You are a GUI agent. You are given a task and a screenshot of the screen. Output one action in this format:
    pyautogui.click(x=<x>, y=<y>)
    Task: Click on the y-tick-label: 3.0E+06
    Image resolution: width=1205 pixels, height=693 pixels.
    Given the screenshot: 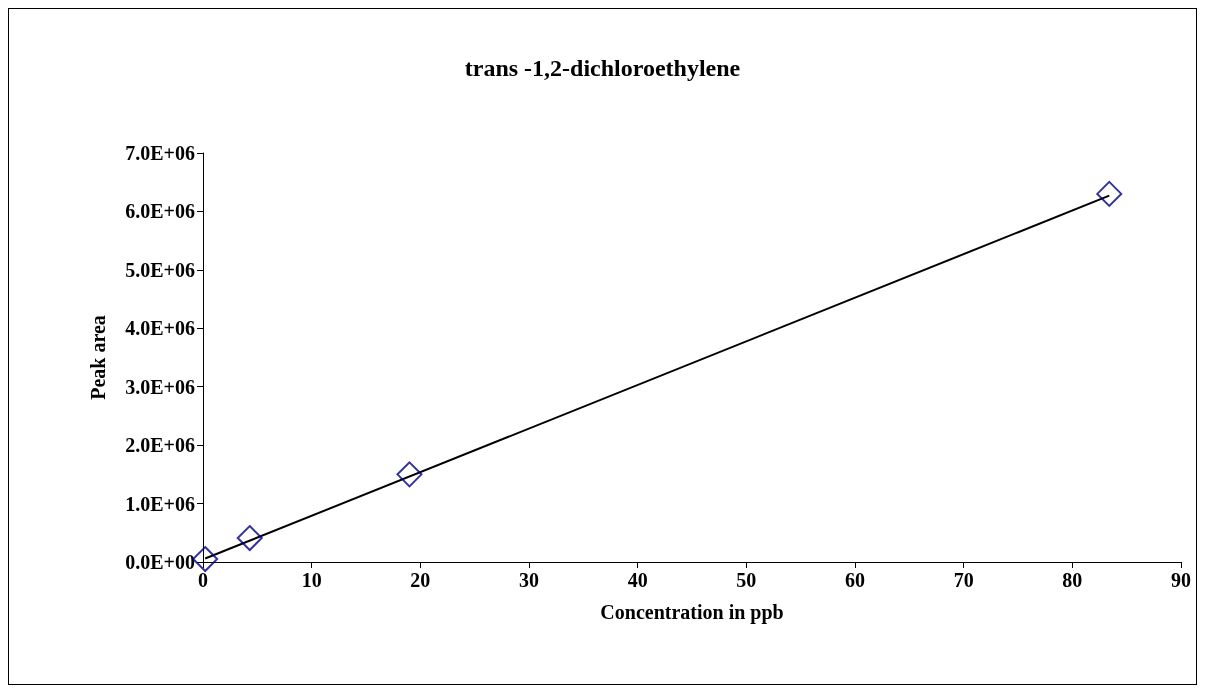 What is the action you would take?
    pyautogui.click(x=160, y=386)
    